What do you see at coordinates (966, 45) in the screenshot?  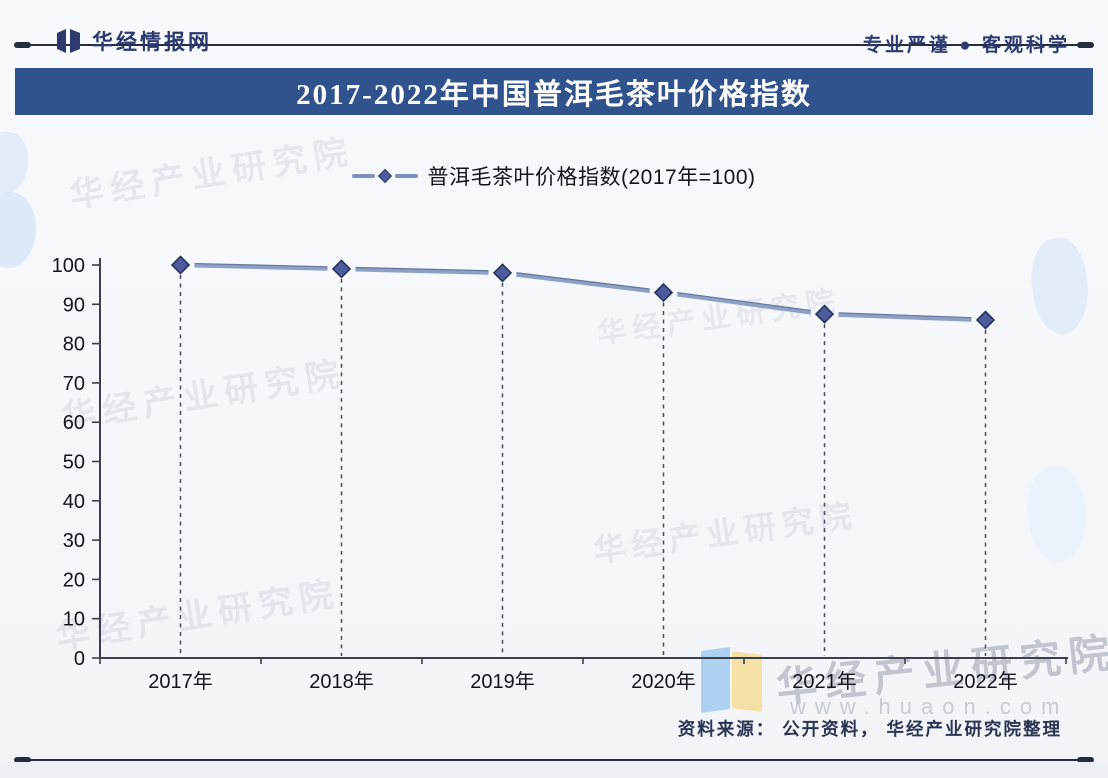 I see `header-slogan: 专业严谨 ● 客观科学` at bounding box center [966, 45].